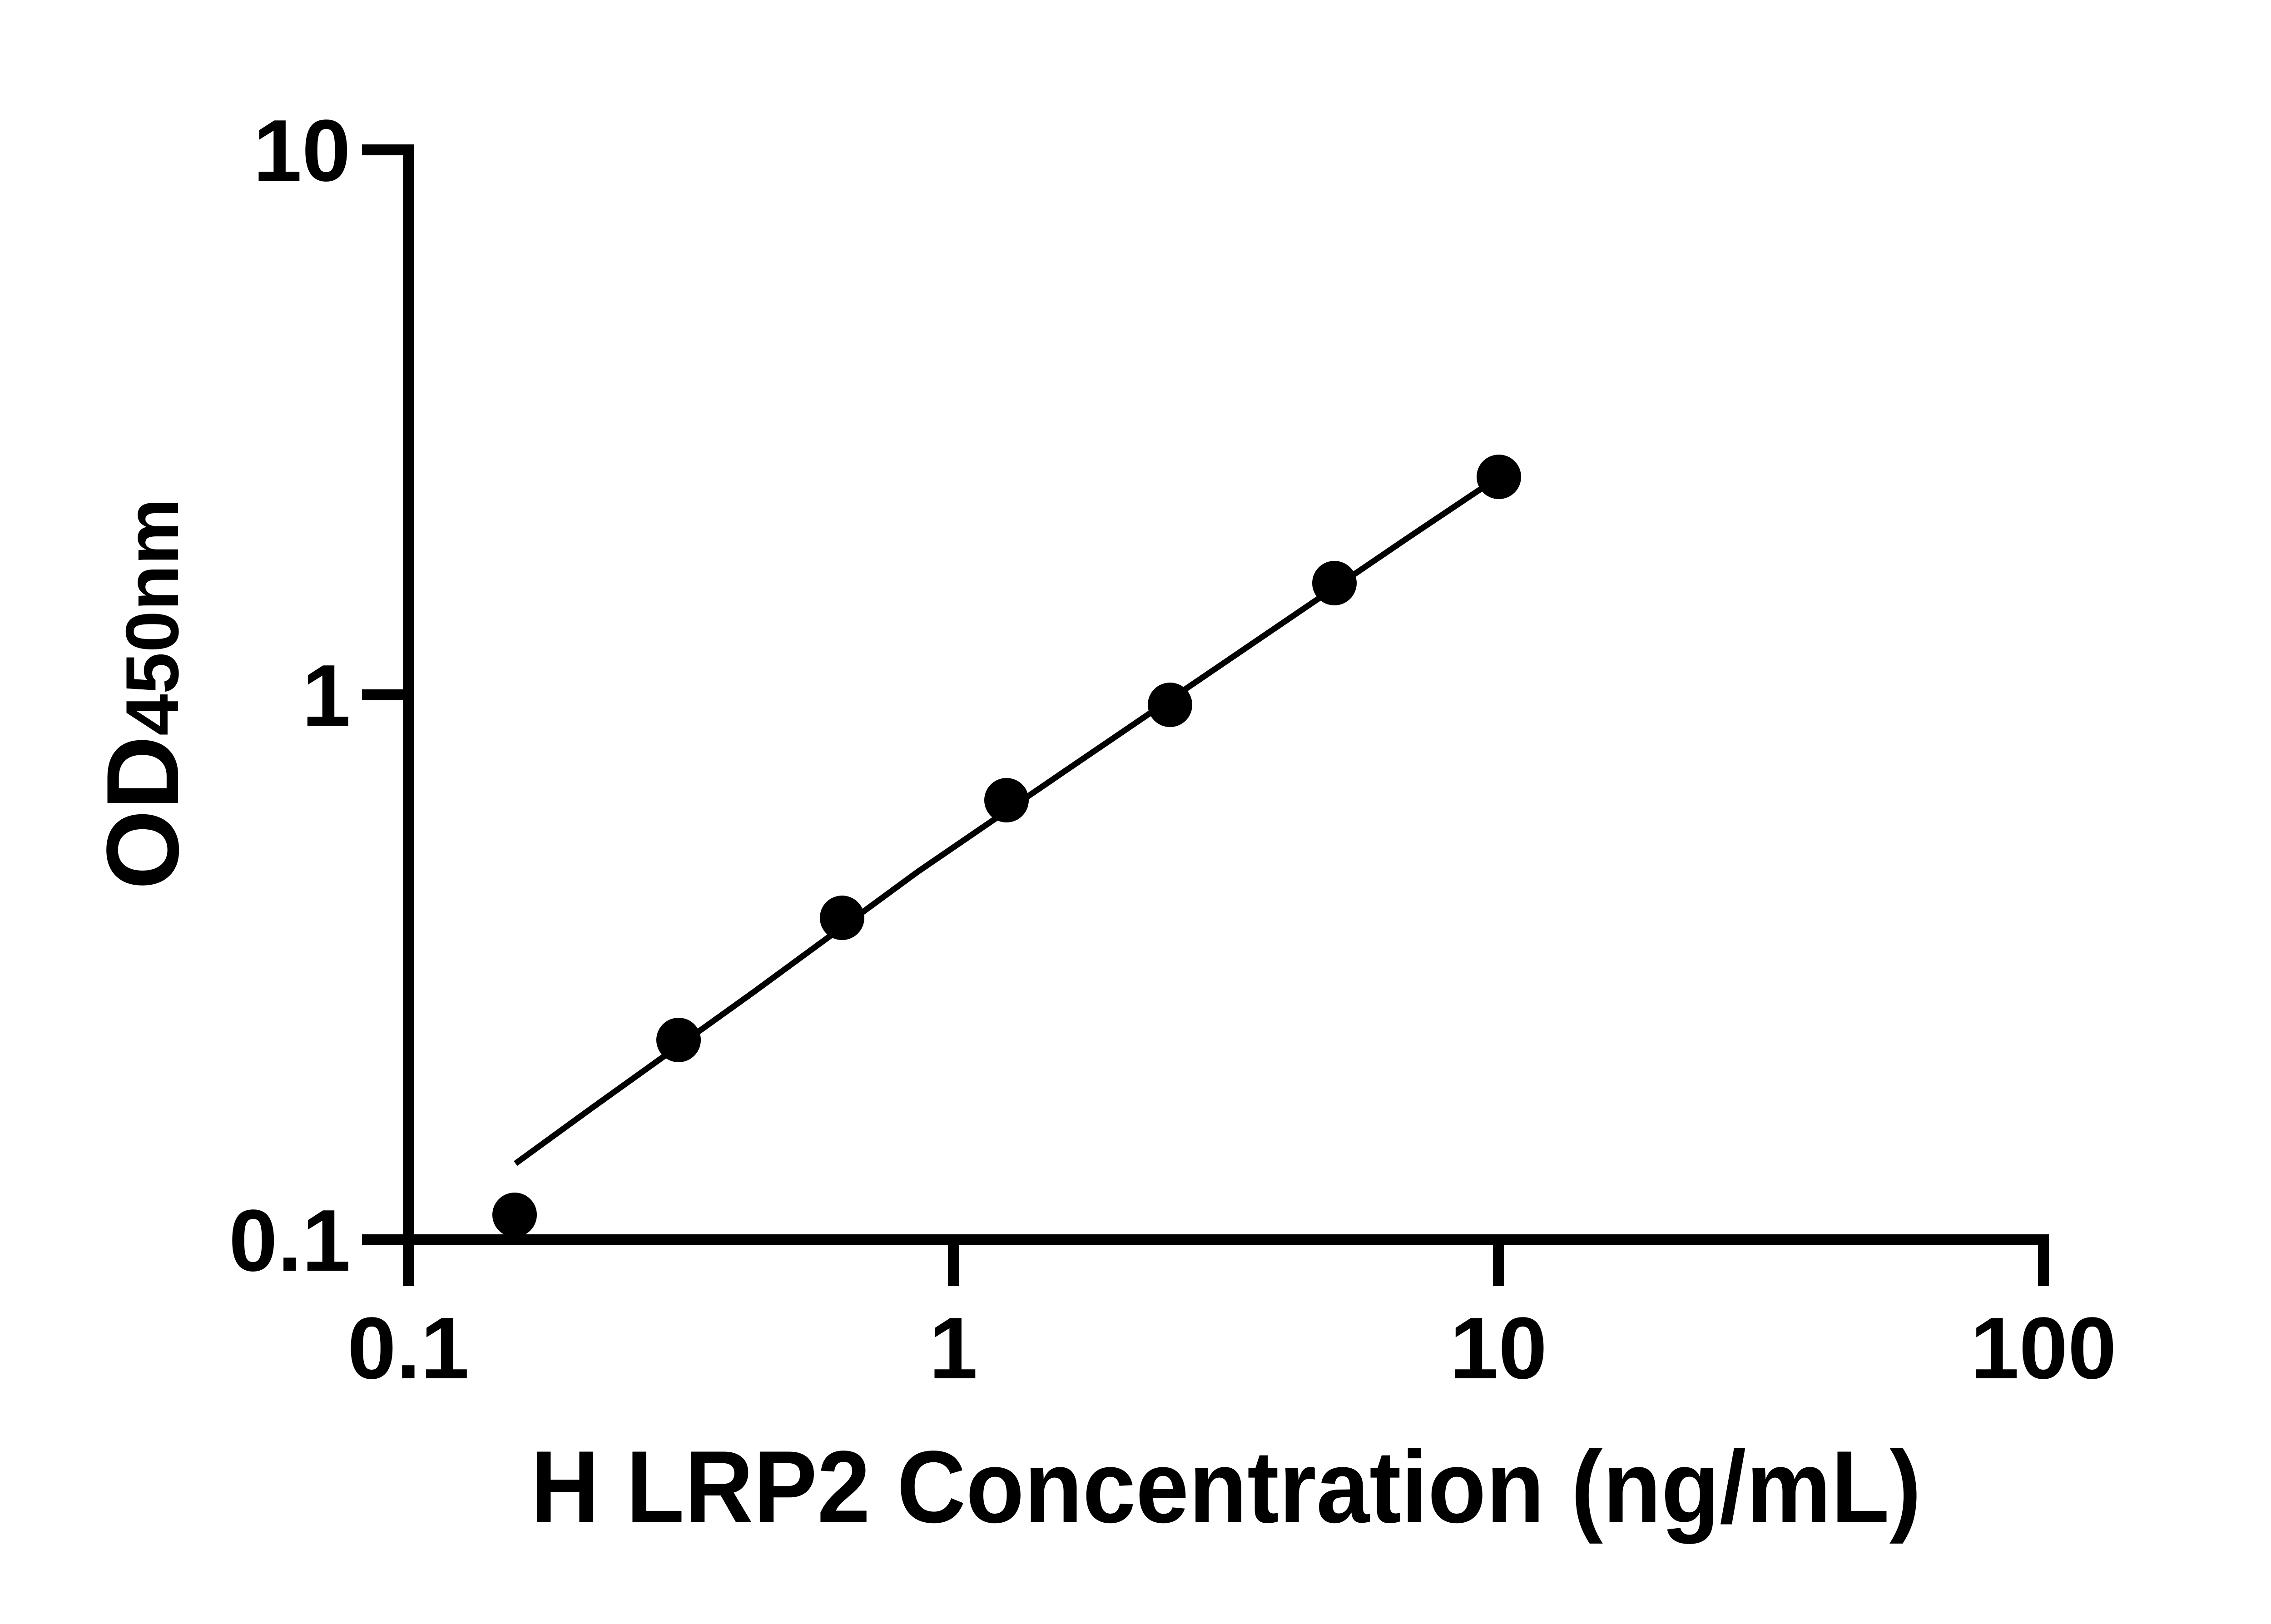 The width and height of the screenshot is (2271, 1624). I want to click on svg-text: H LRP2 Concentration (ng/mL), so click(1226, 1486).